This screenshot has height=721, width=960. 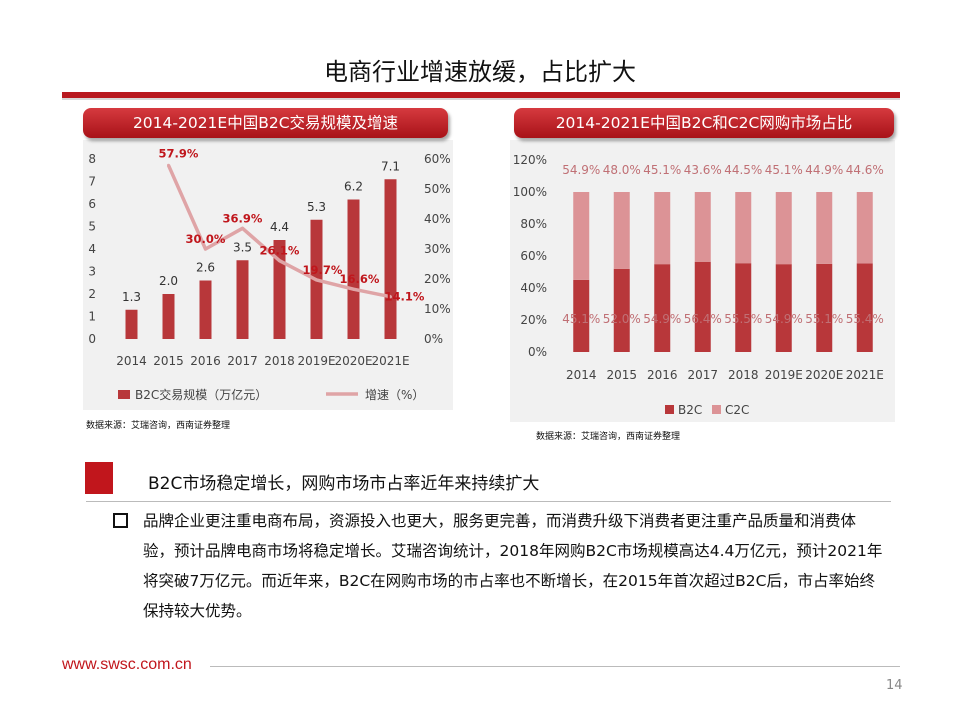 I want to click on left-y-tick: 7, so click(x=92, y=182).